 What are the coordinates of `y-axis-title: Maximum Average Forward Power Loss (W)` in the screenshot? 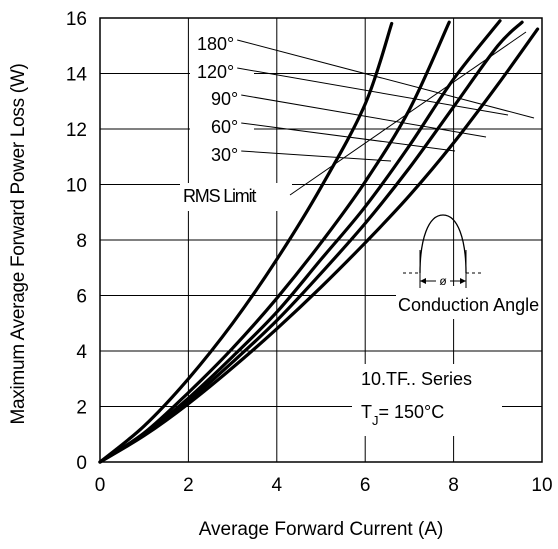 It's located at (18, 244).